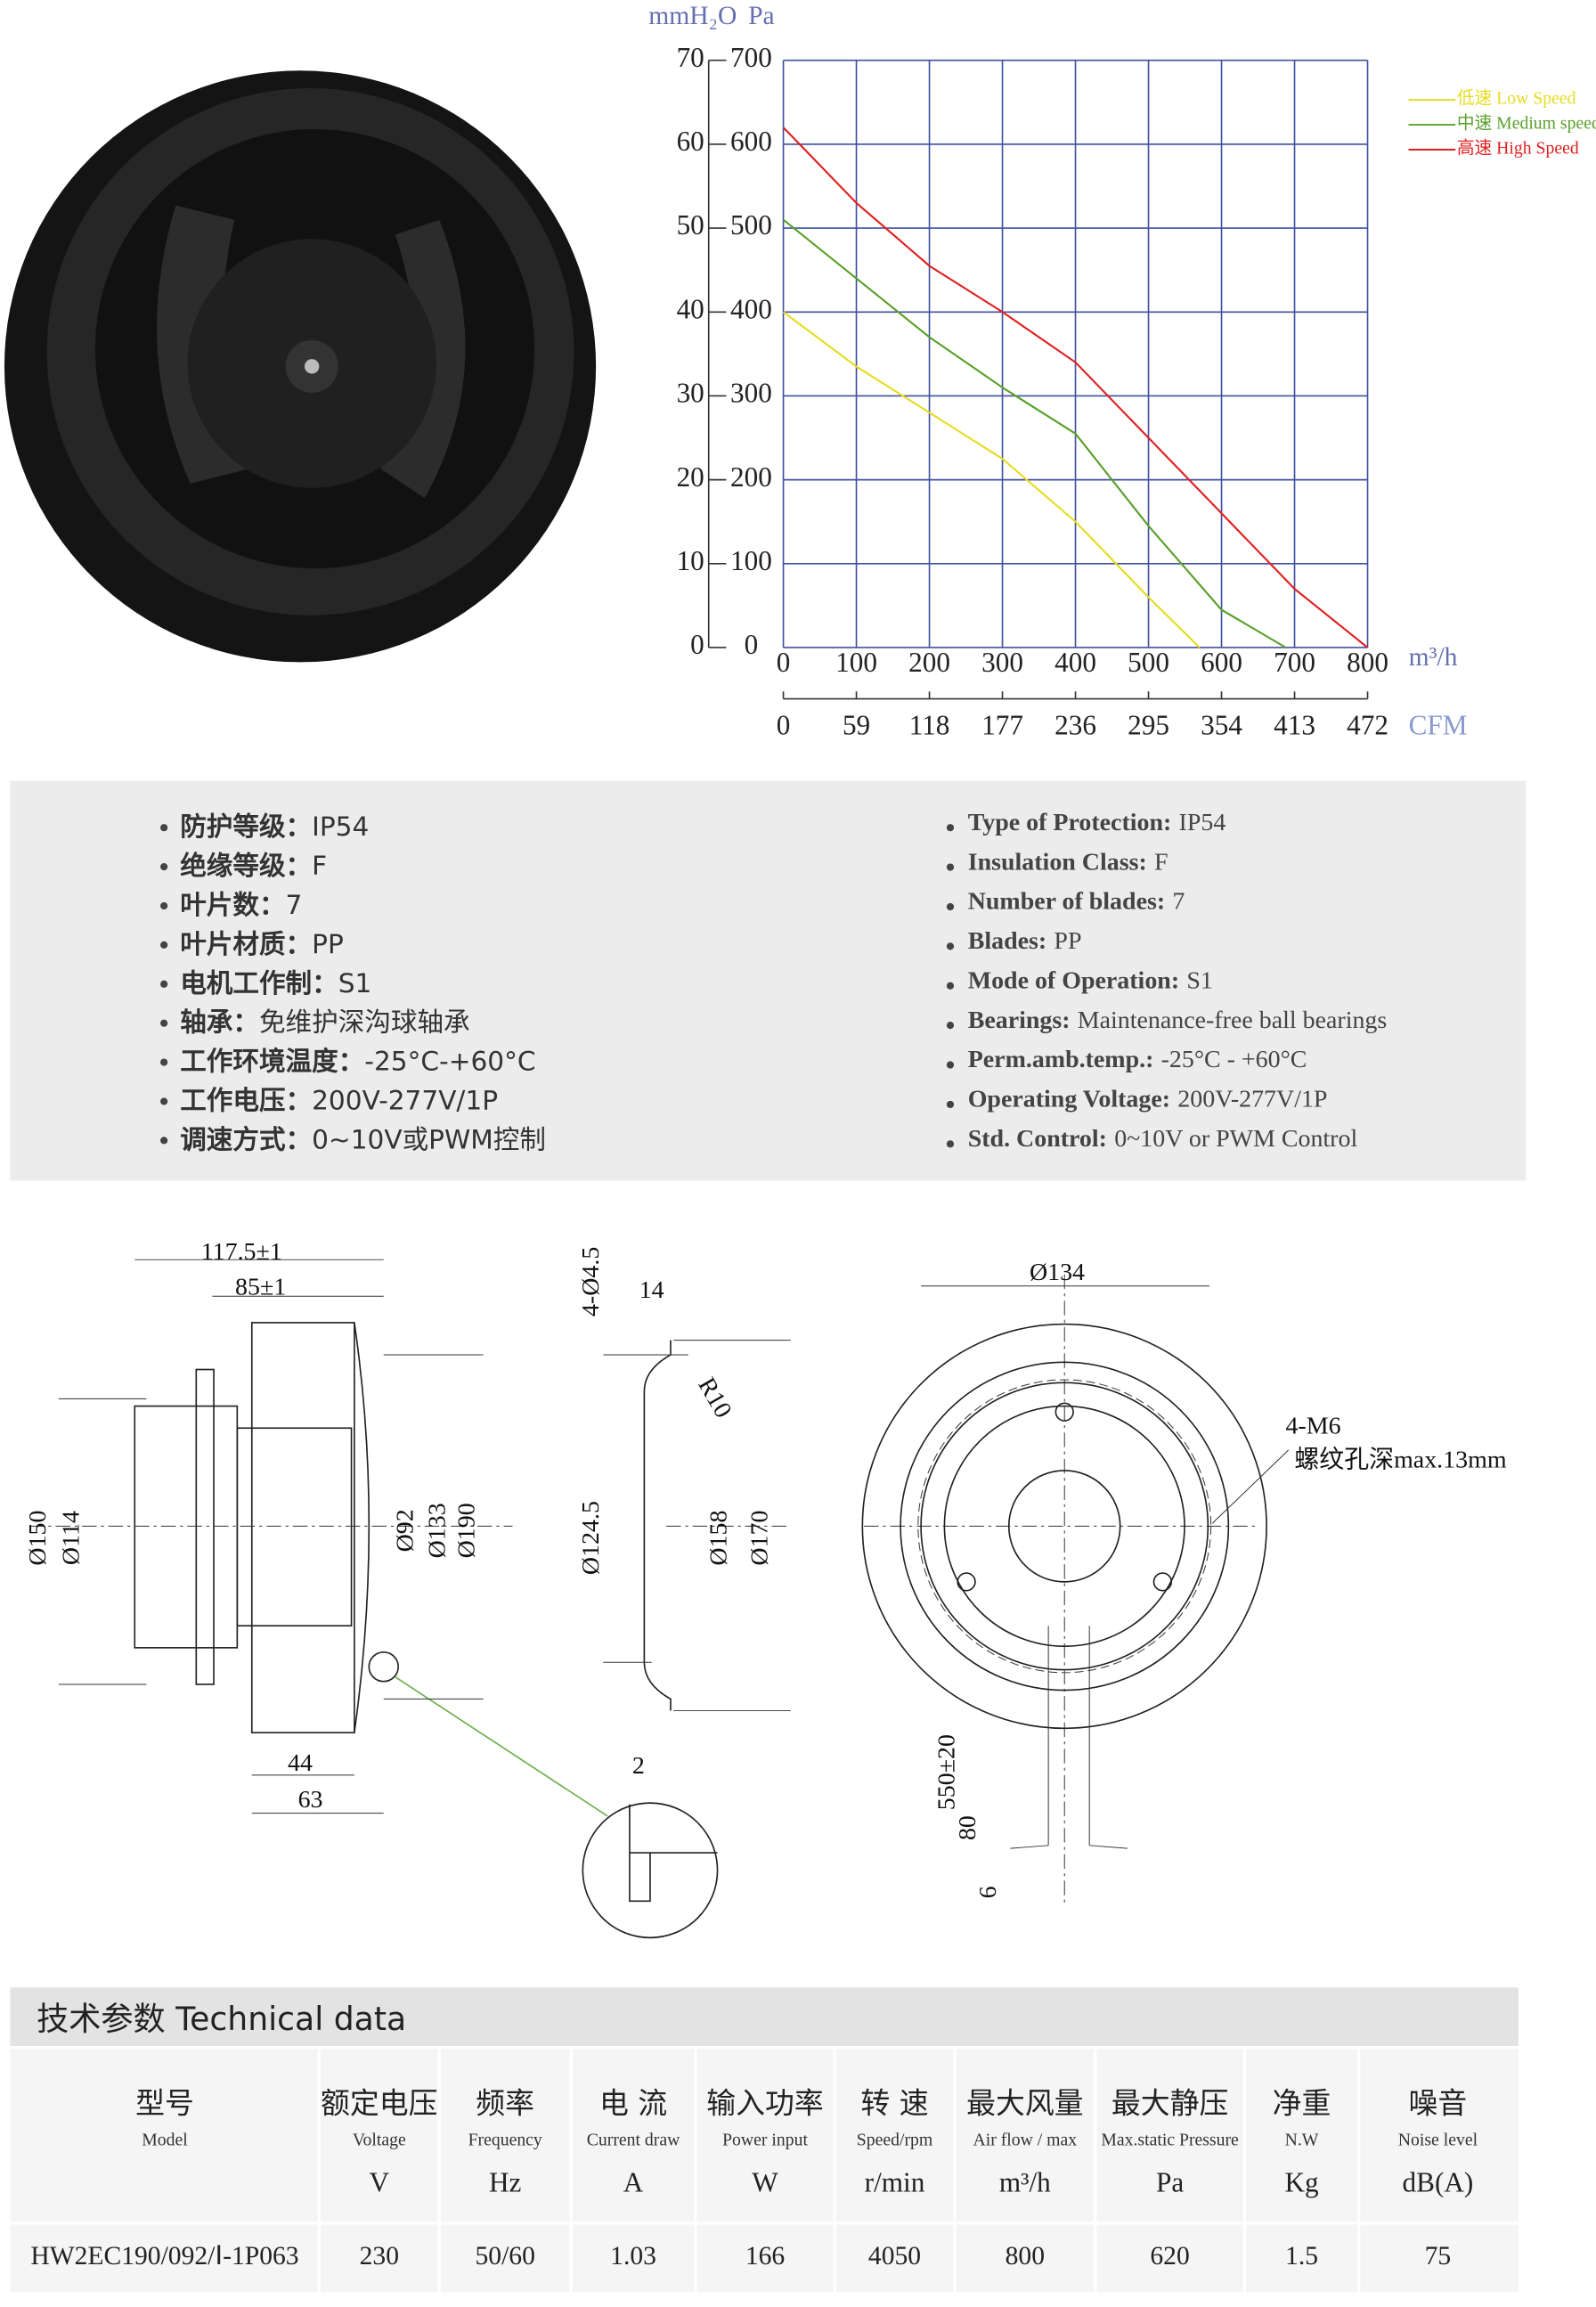 The image size is (1596, 2307). Describe the element at coordinates (751, 393) in the screenshot. I see `y-tick-label: 300` at that location.